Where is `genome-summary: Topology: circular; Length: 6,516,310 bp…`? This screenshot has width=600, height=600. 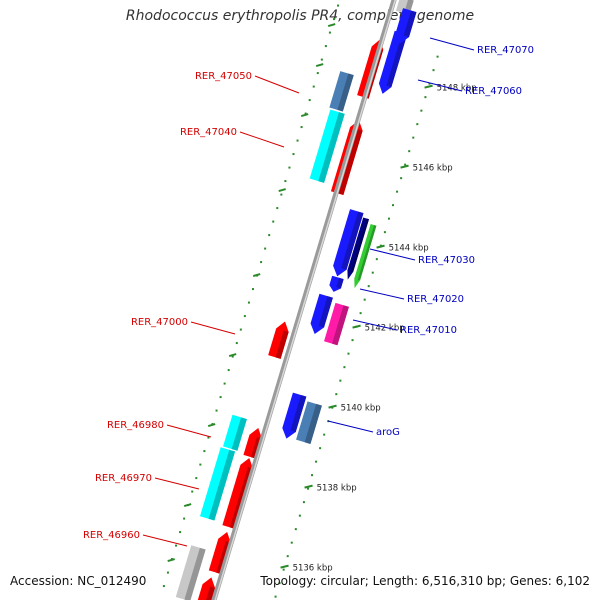 genome-summary: Topology: circular; Length: 6,516,310 bp… is located at coordinates (425, 581).